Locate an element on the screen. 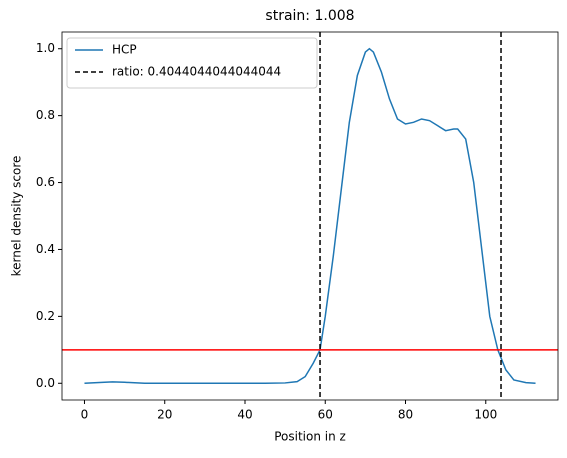 This screenshot has height=458, width=567. chart-title: strain: 1.008 is located at coordinates (309, 16).